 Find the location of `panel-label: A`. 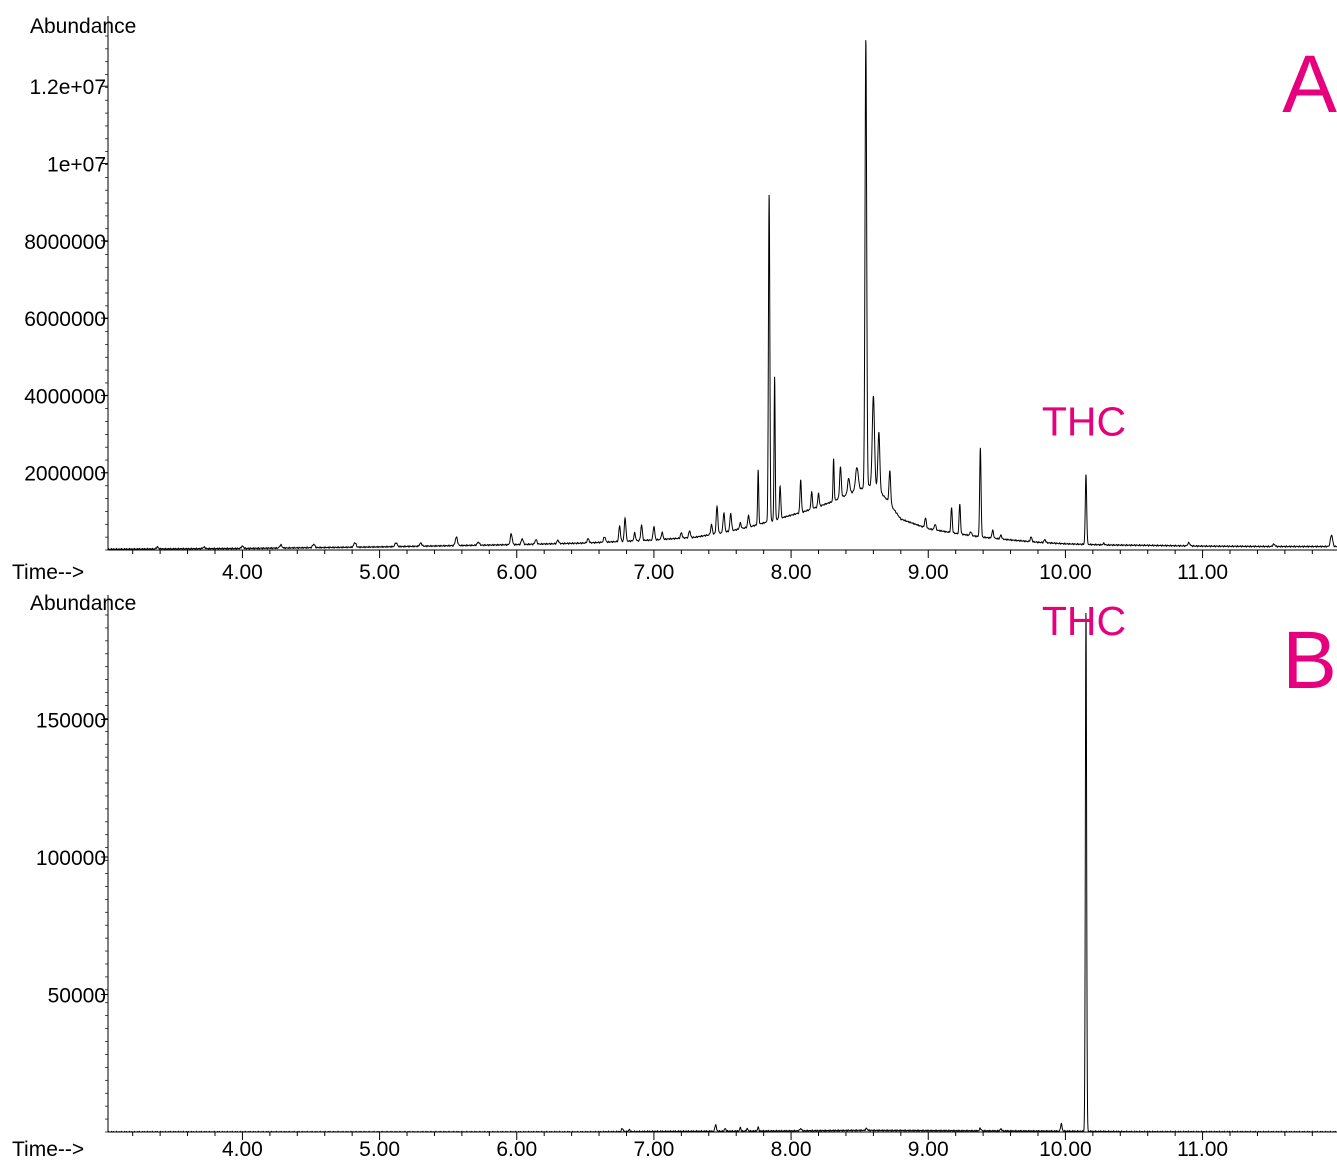

panel-label: A is located at coordinates (1309, 84).